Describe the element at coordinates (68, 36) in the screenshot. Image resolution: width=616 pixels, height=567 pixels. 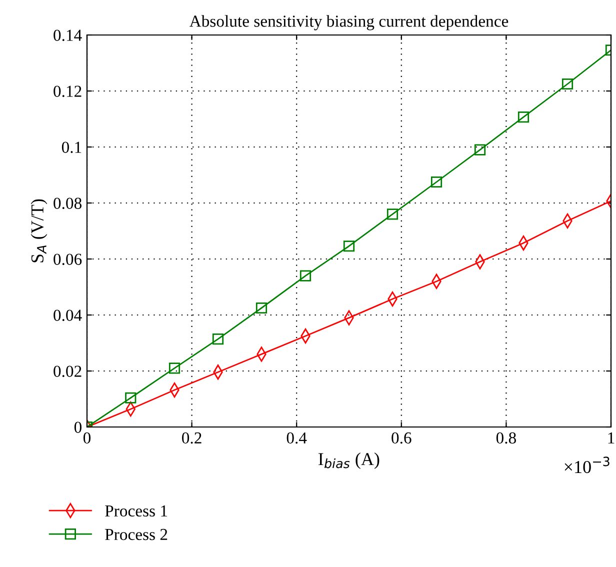
I see `y-tick-label: 0.14` at that location.